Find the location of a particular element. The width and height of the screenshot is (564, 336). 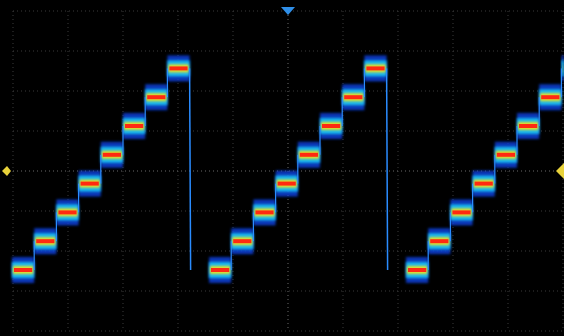

trigger-level-marker is located at coordinates (560, 171).